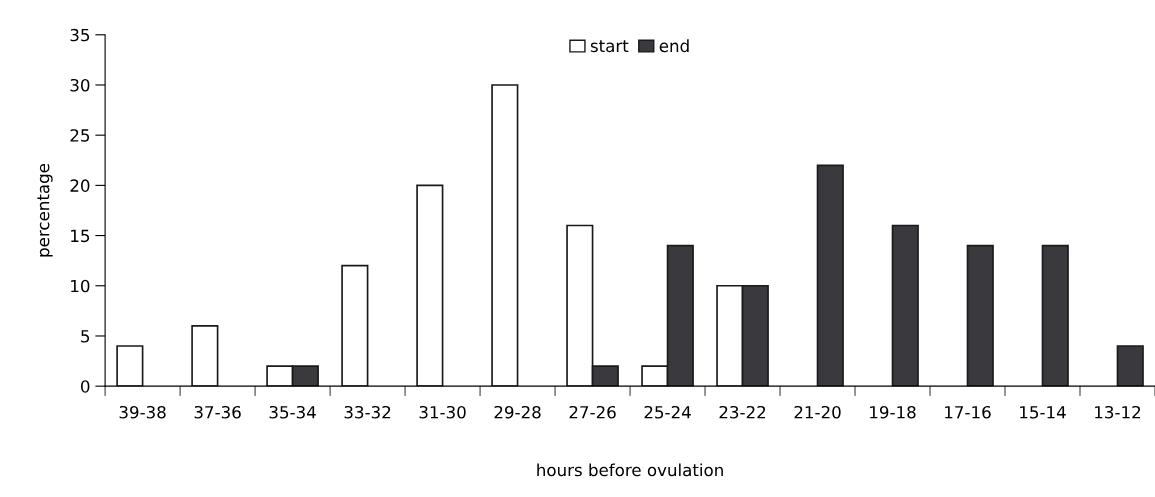 Image resolution: width=1155 pixels, height=497 pixels. What do you see at coordinates (817, 412) in the screenshot?
I see `x-tick-label: 21-20` at bounding box center [817, 412].